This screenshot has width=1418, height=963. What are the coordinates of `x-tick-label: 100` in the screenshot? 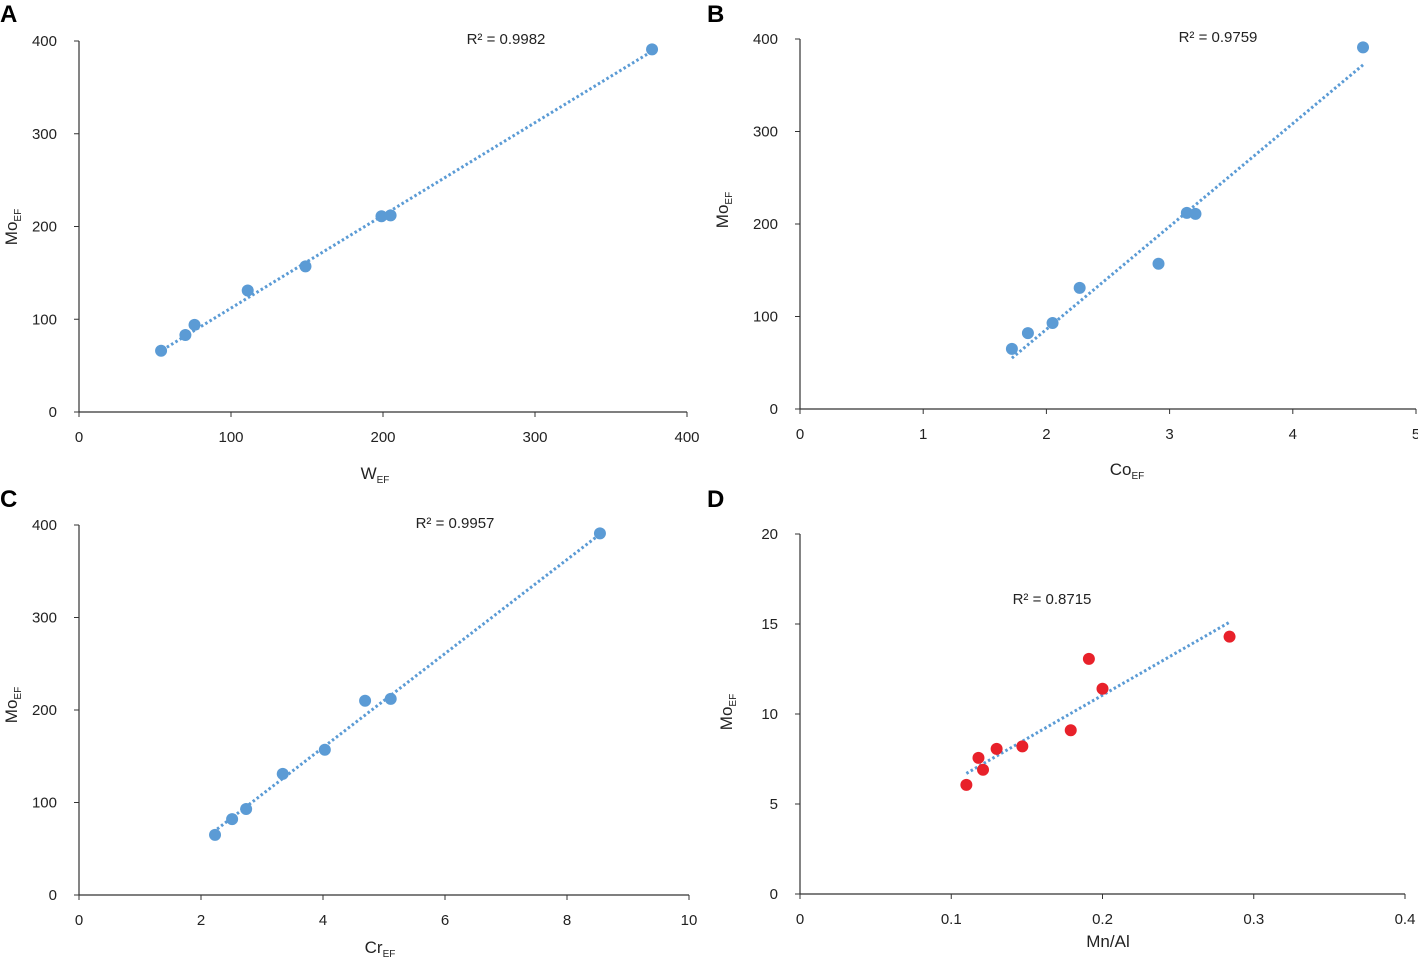 It's located at (230, 437).